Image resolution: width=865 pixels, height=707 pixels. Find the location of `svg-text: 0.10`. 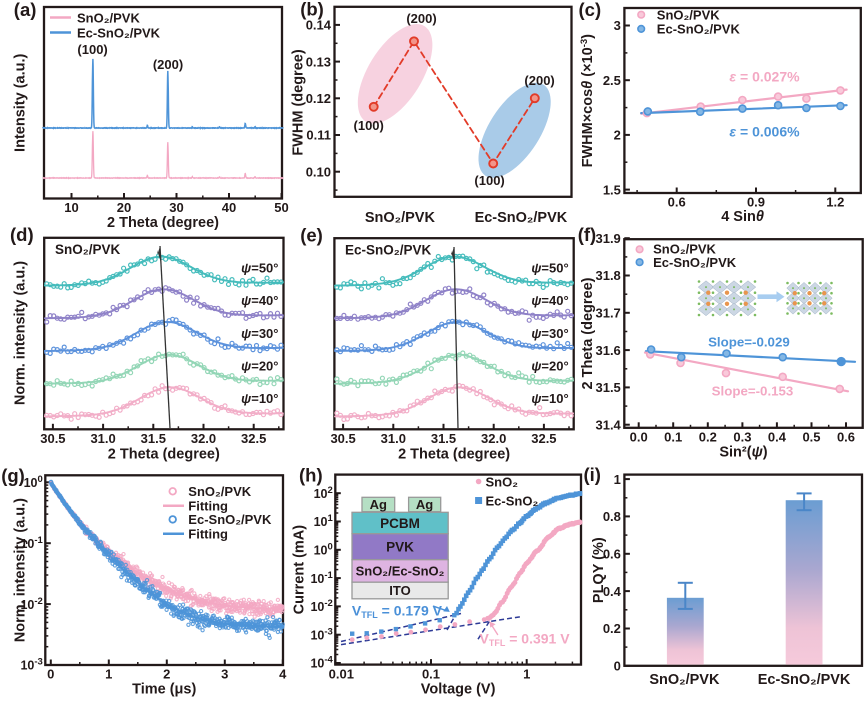

svg-text: 0.10 is located at coordinates (318, 171).